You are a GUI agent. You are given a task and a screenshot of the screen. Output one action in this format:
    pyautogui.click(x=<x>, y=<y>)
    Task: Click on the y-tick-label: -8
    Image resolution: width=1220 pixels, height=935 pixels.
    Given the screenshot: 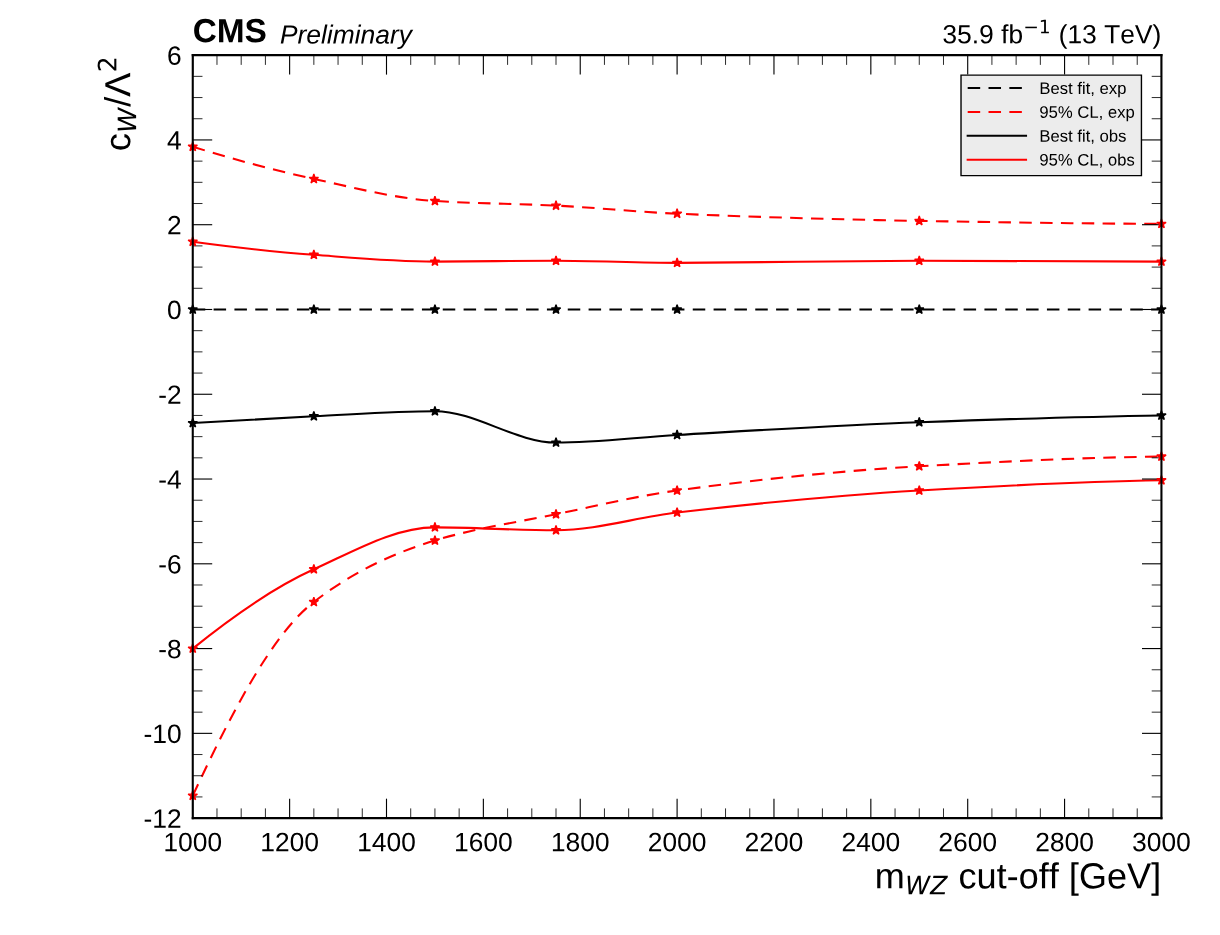 What is the action you would take?
    pyautogui.click(x=170, y=649)
    